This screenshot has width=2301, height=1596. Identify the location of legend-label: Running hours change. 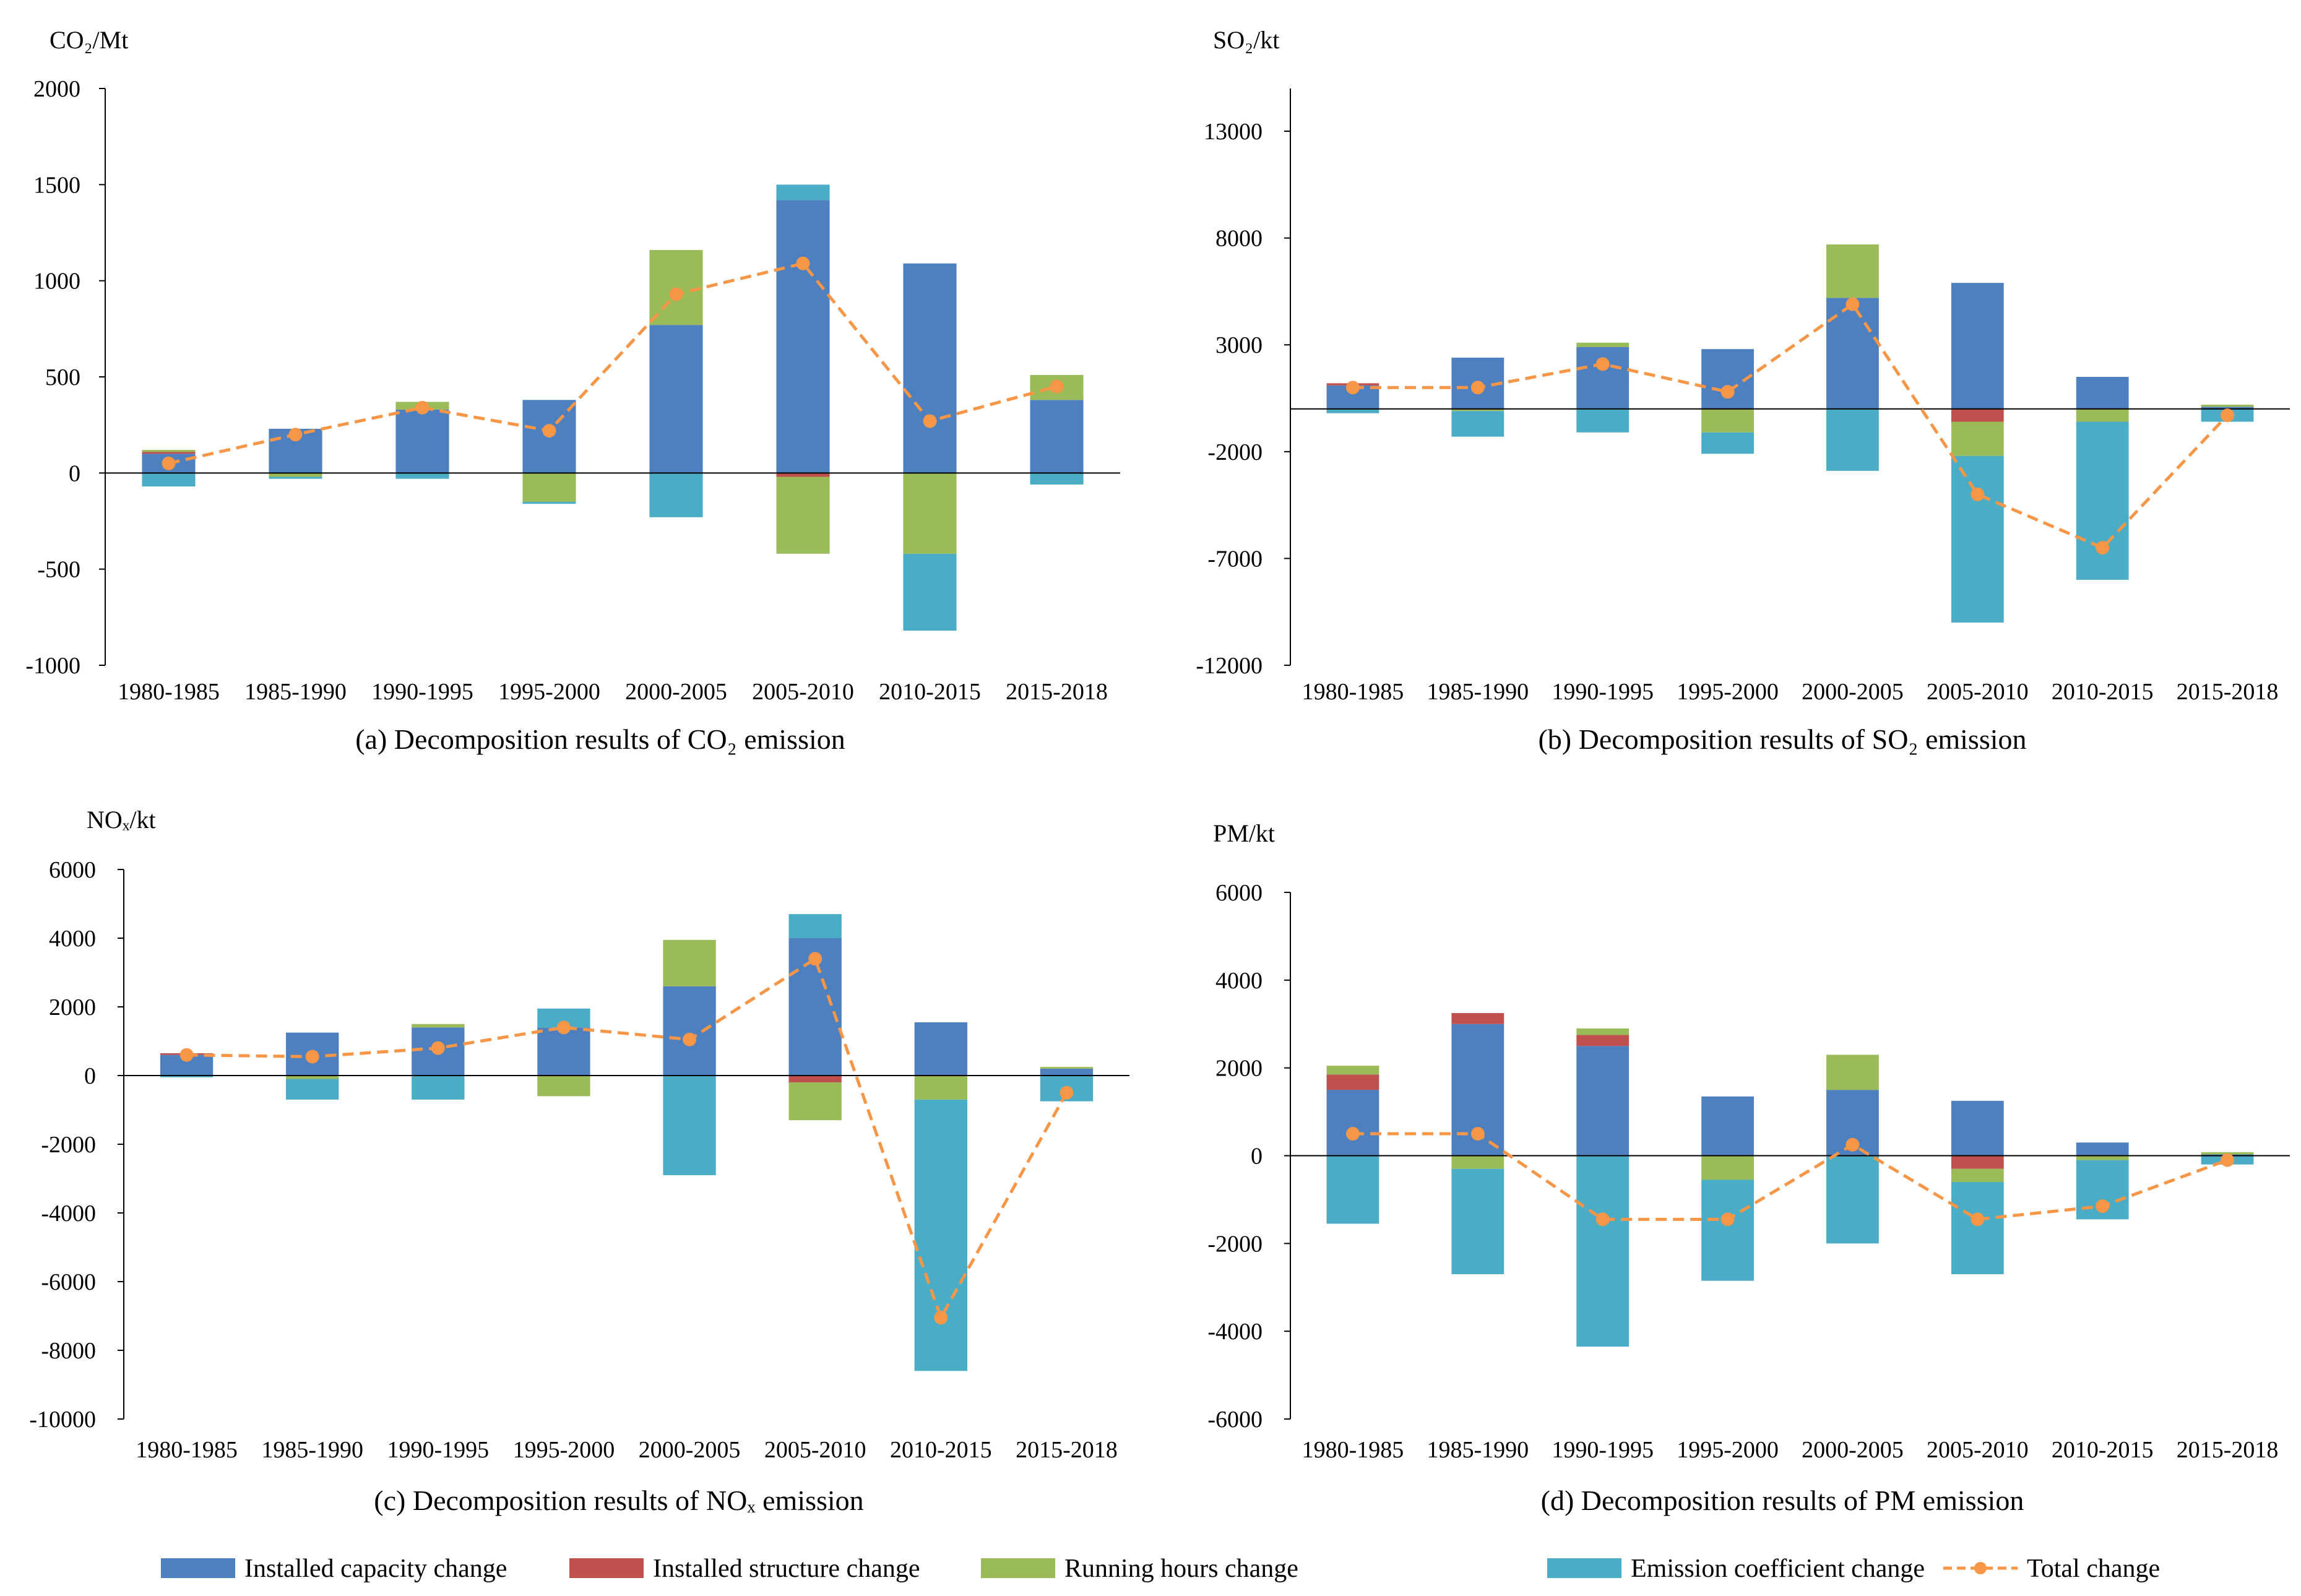
(1181, 1569).